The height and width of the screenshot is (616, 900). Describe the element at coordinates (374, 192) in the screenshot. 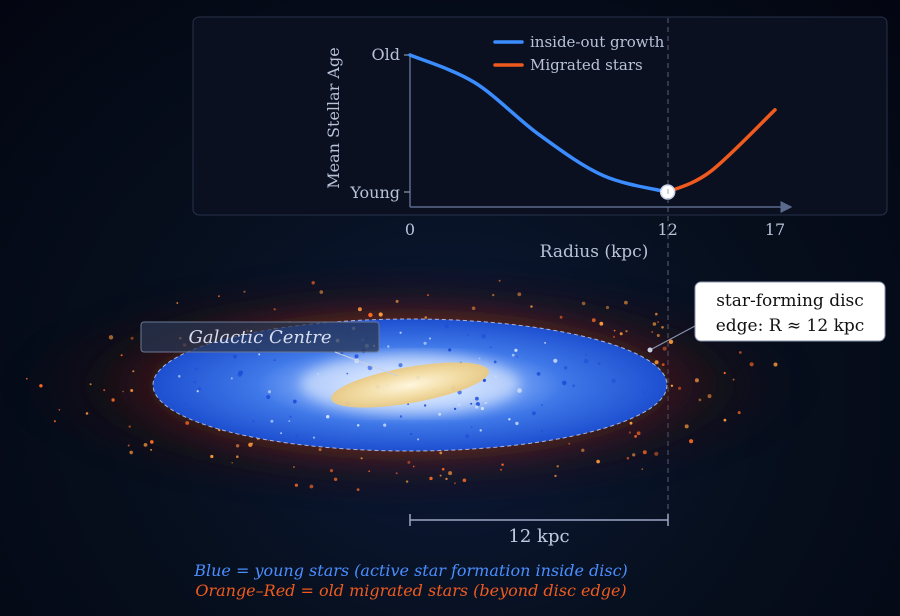

I see `y-tick-label-young: Young` at that location.